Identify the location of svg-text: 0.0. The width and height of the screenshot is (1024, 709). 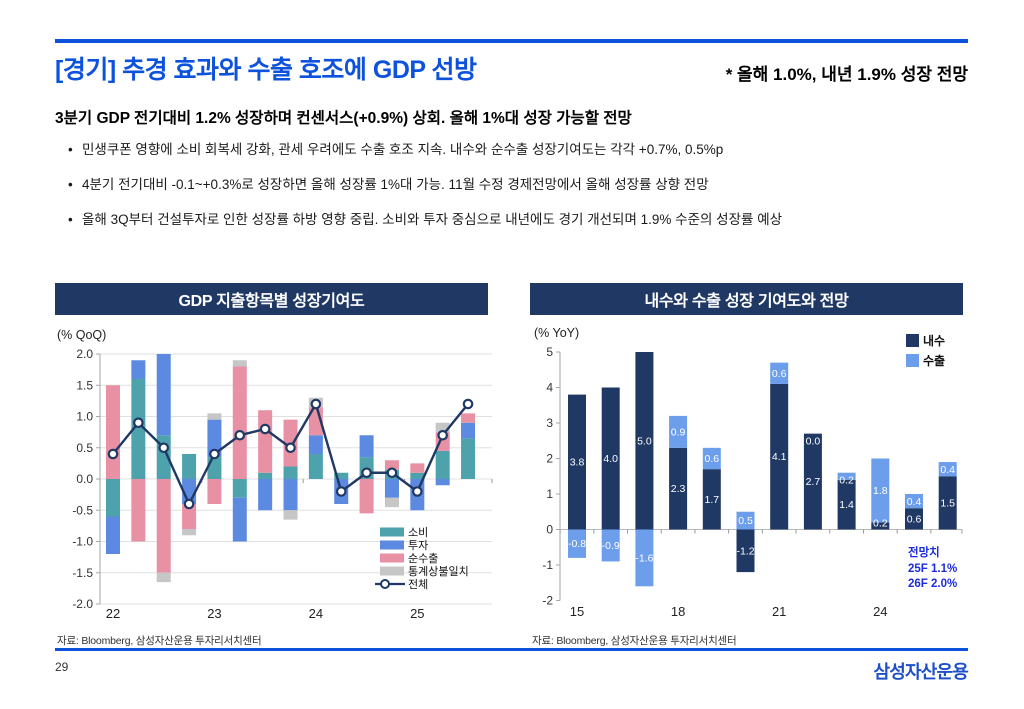
(813, 442).